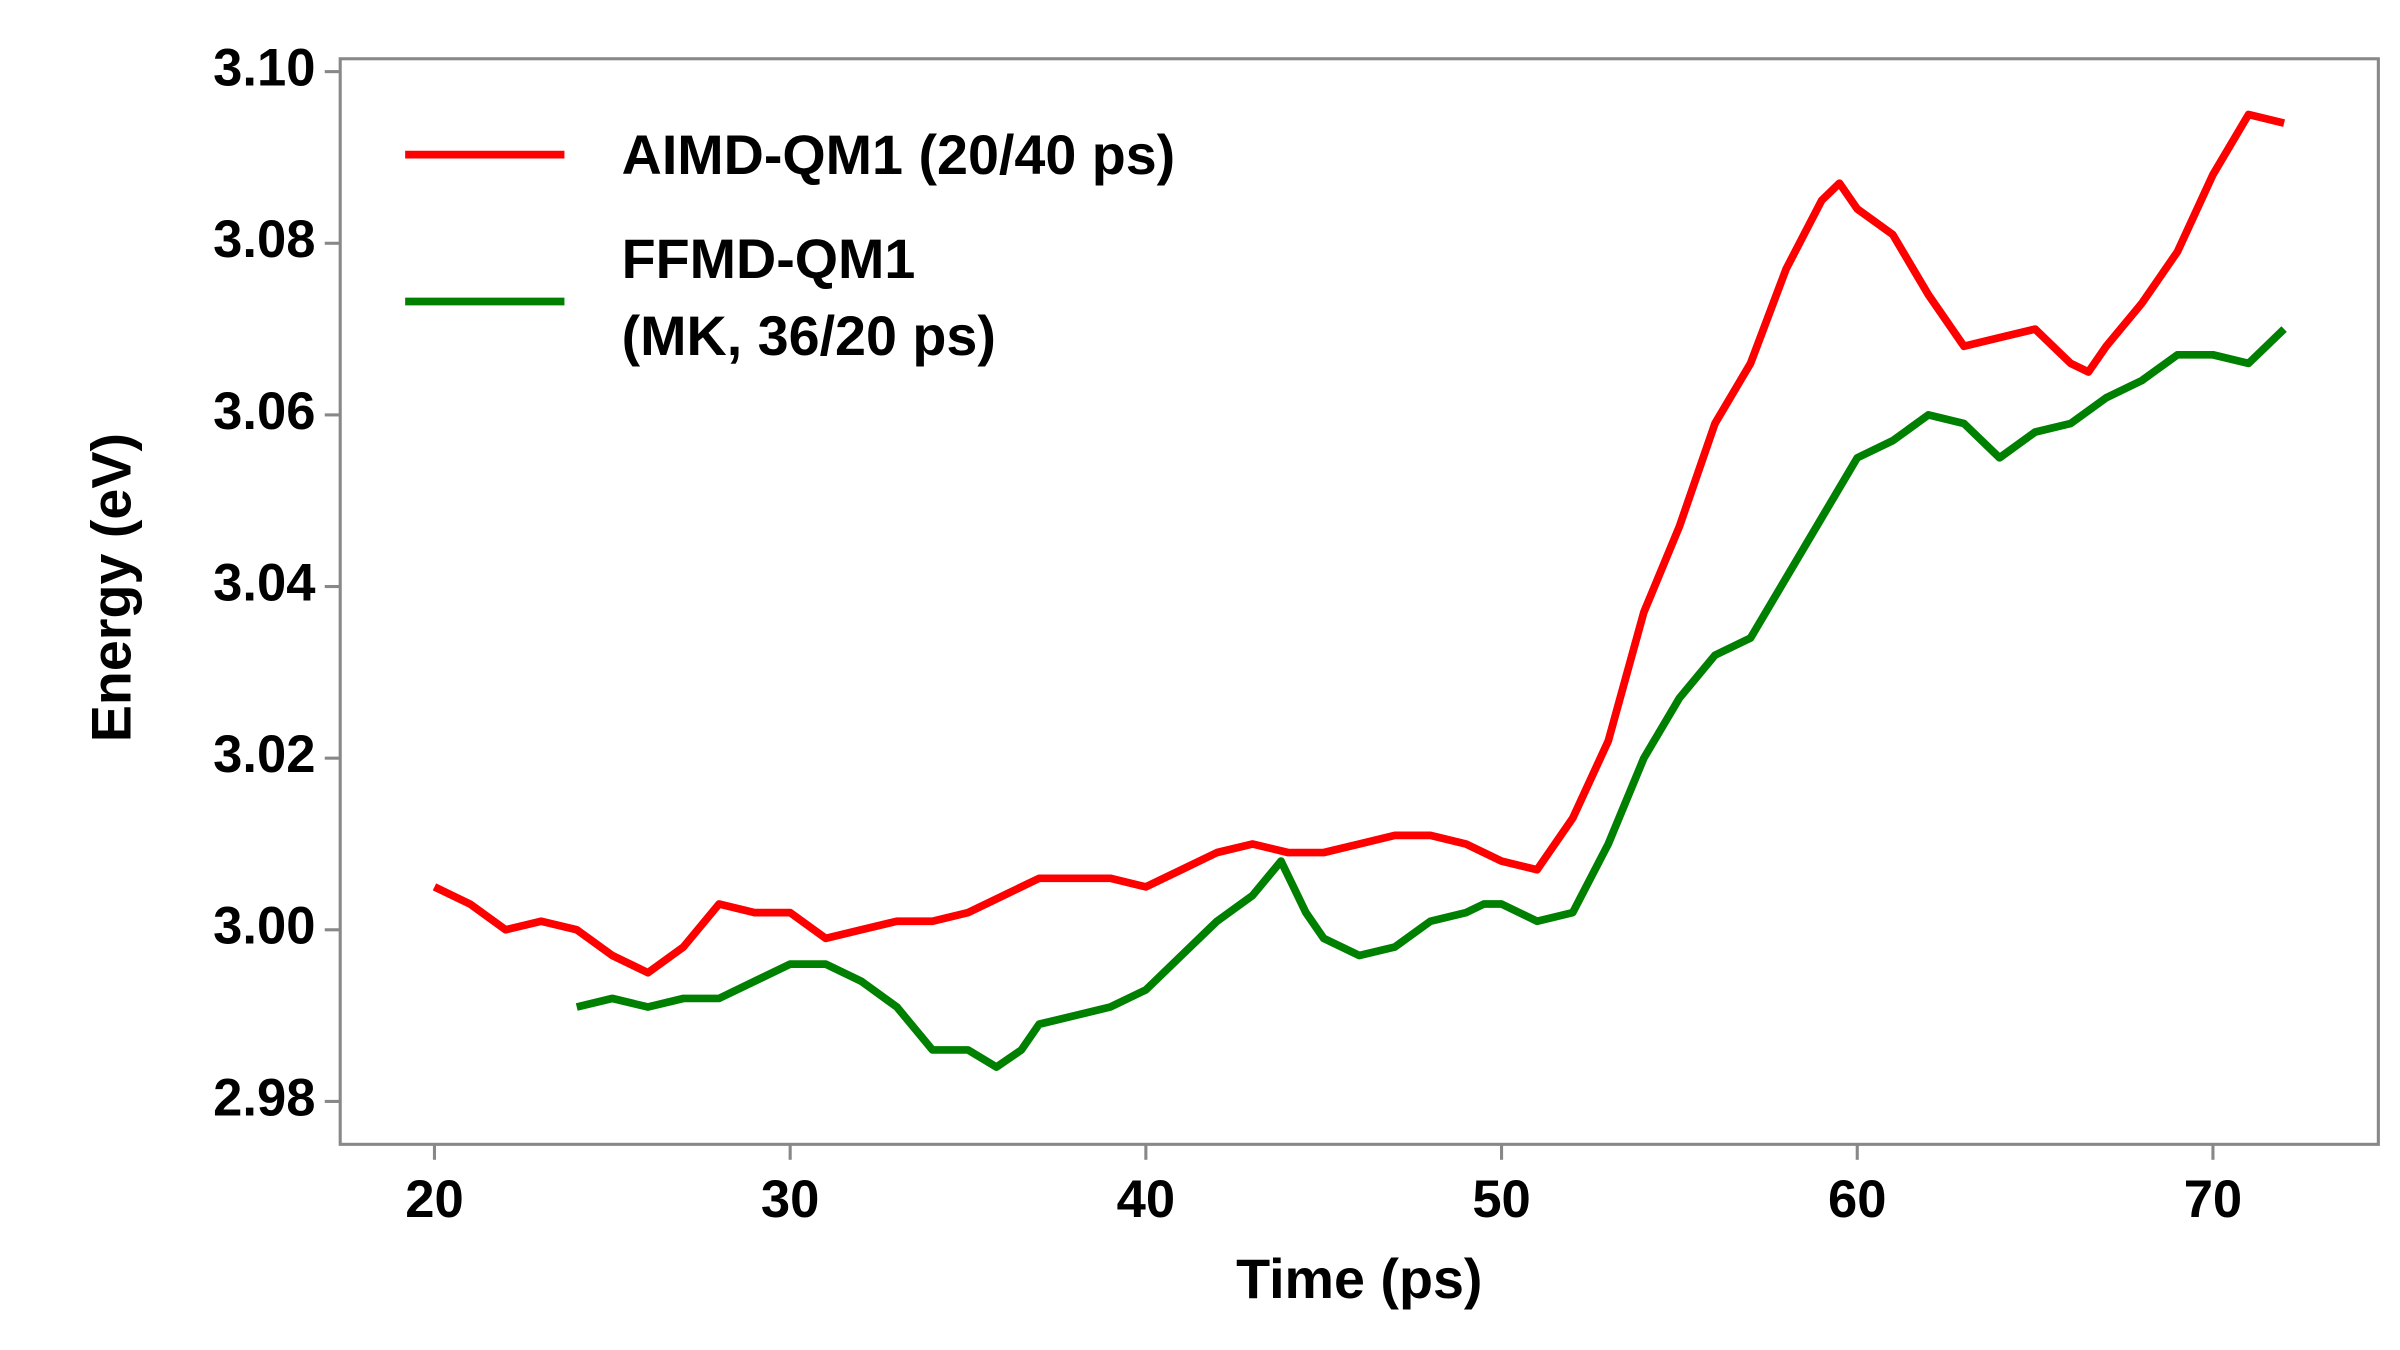  Describe the element at coordinates (1359, 1279) in the screenshot. I see `x-axis-title: Time (ps)` at that location.